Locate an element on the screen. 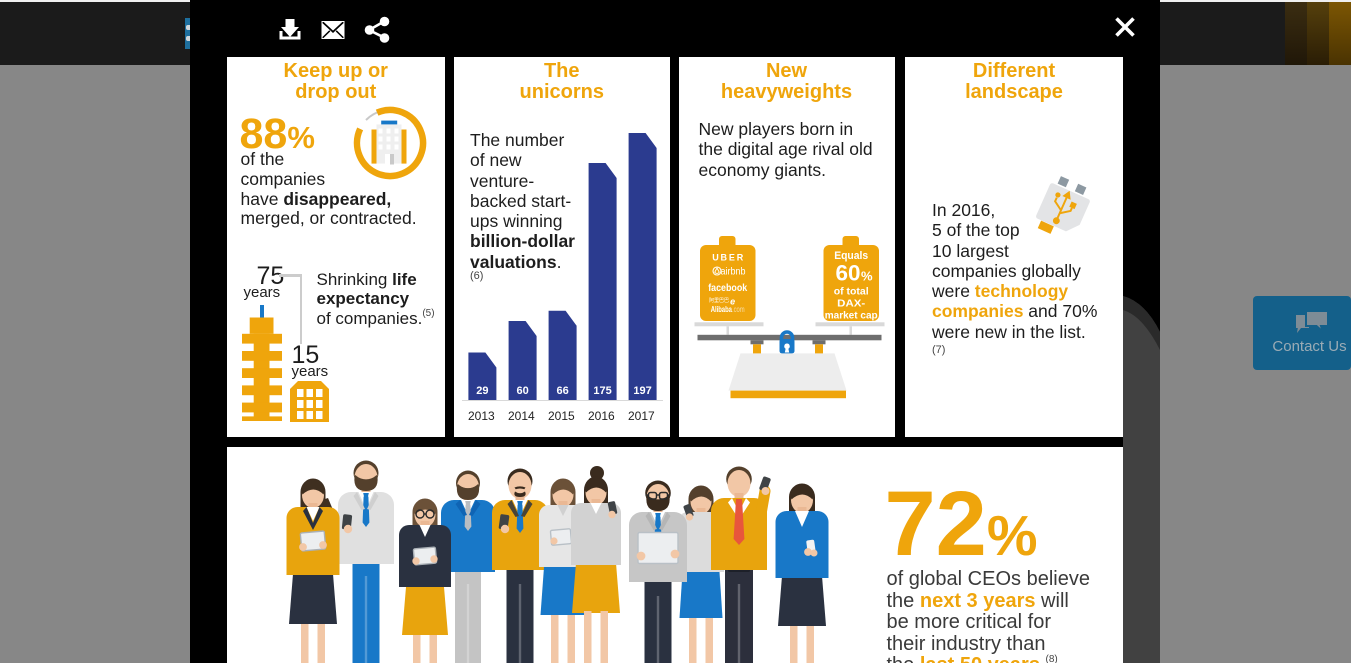  svg-text: airbnb is located at coordinates (732, 272).